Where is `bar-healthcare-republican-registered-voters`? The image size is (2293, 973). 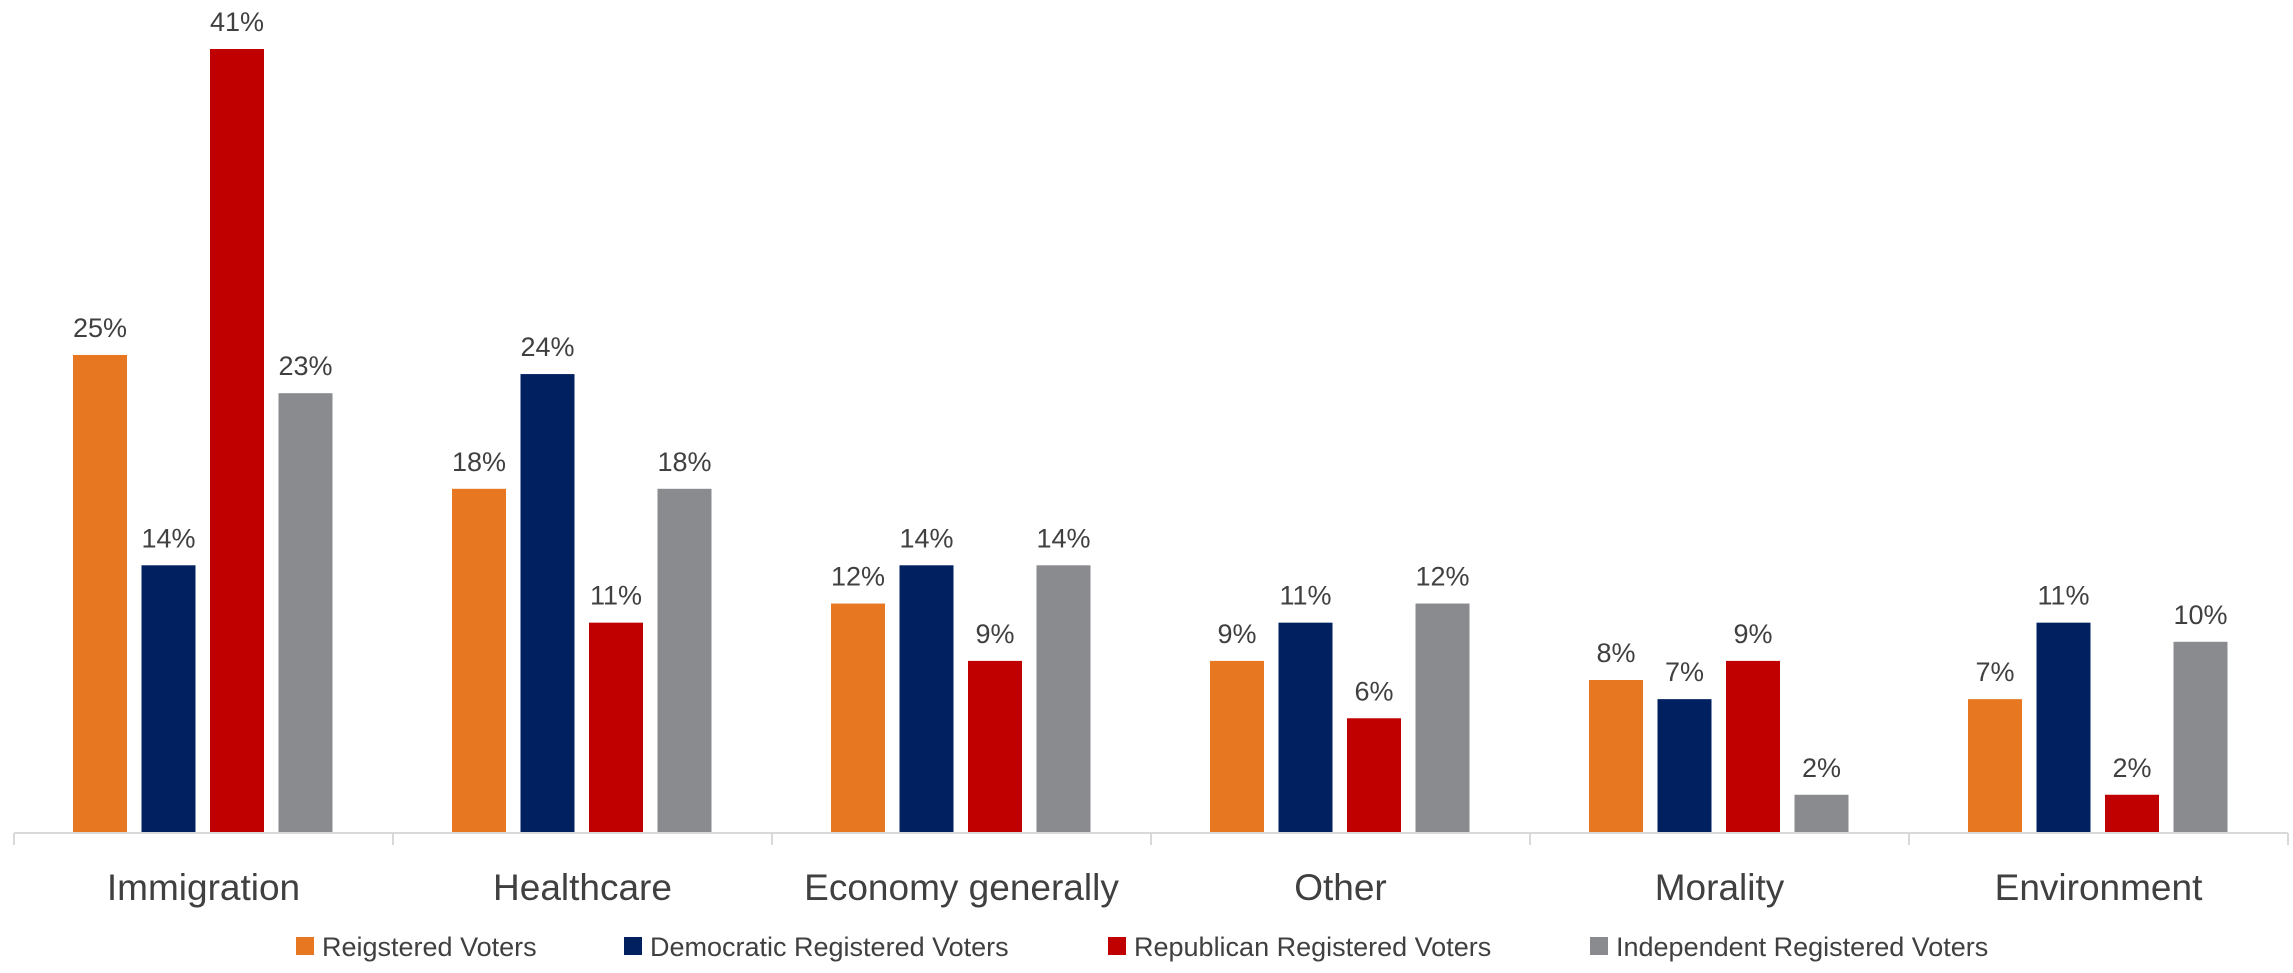 bar-healthcare-republican-registered-voters is located at coordinates (616, 727).